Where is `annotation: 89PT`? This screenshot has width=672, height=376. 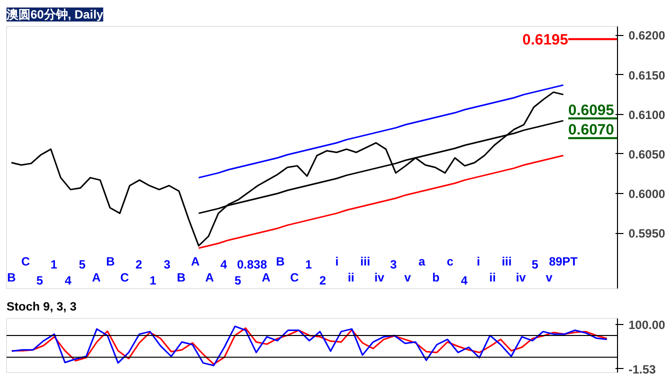 annotation: 89PT is located at coordinates (563, 261).